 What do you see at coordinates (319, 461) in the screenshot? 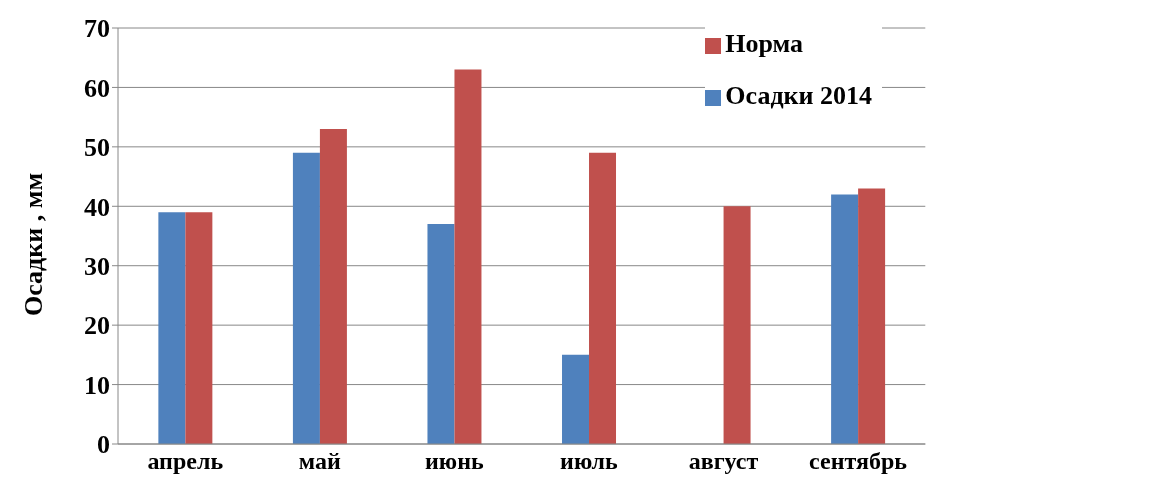
I see `x-tick-label: май` at bounding box center [319, 461].